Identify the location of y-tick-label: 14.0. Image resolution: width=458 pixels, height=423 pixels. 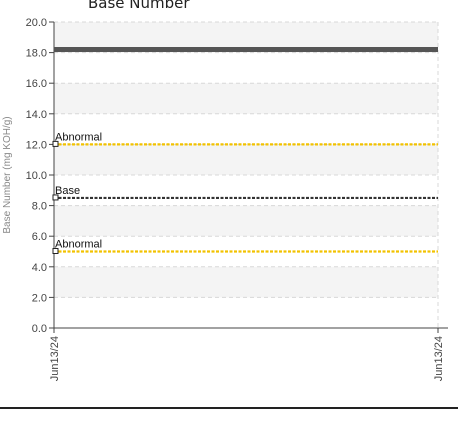
(36, 115).